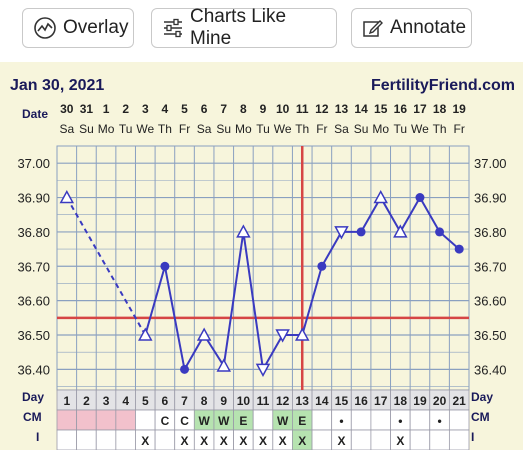 Image resolution: width=523 pixels, height=450 pixels. What do you see at coordinates (381, 401) in the screenshot?
I see `cycle-day-label: 17` at bounding box center [381, 401].